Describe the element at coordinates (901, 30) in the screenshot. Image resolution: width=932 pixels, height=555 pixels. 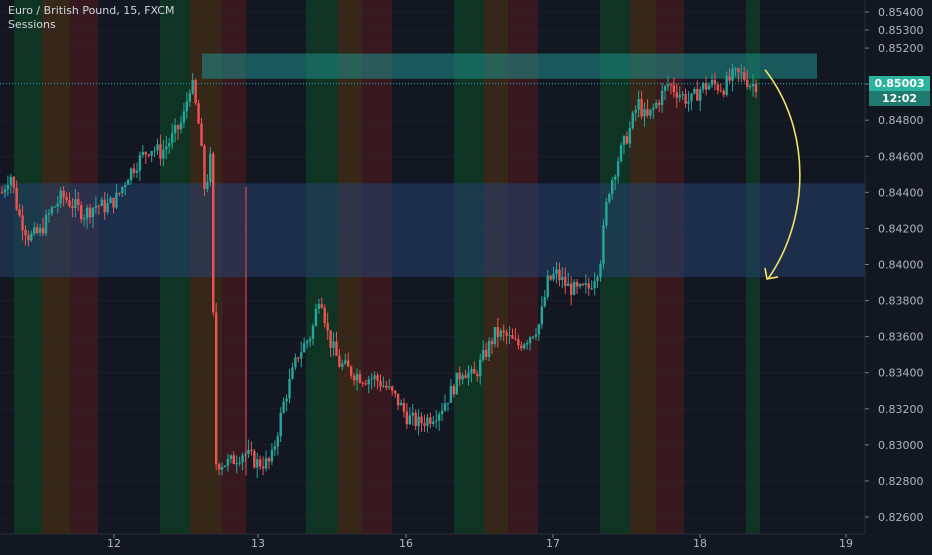
I see `price-tick-label: 0.85300` at that location.